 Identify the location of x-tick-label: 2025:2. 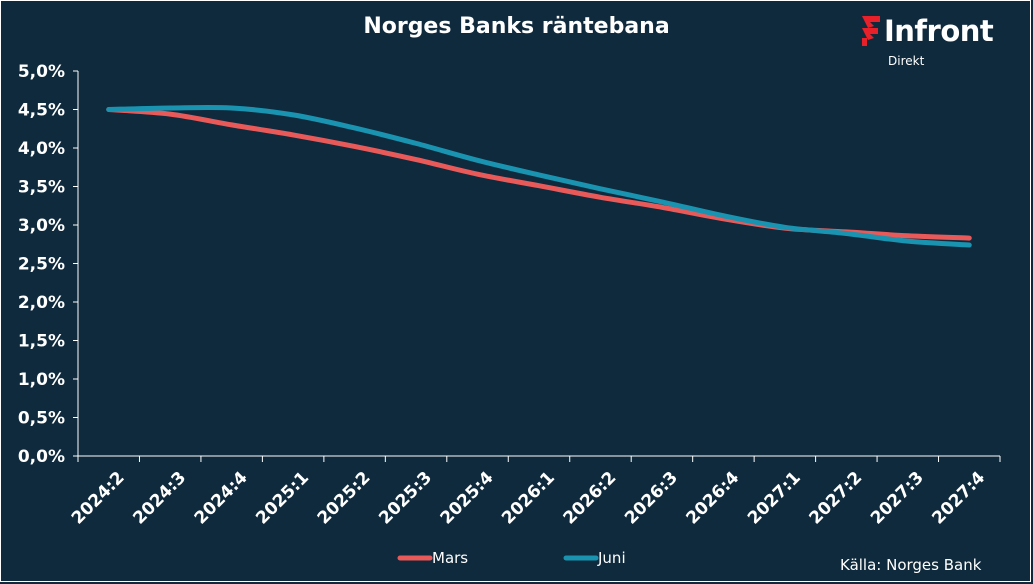
(344, 498).